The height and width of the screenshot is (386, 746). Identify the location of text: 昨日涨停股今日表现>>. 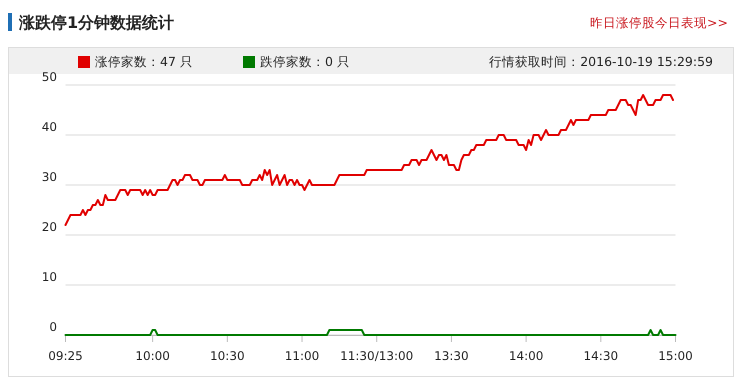
(659, 22).